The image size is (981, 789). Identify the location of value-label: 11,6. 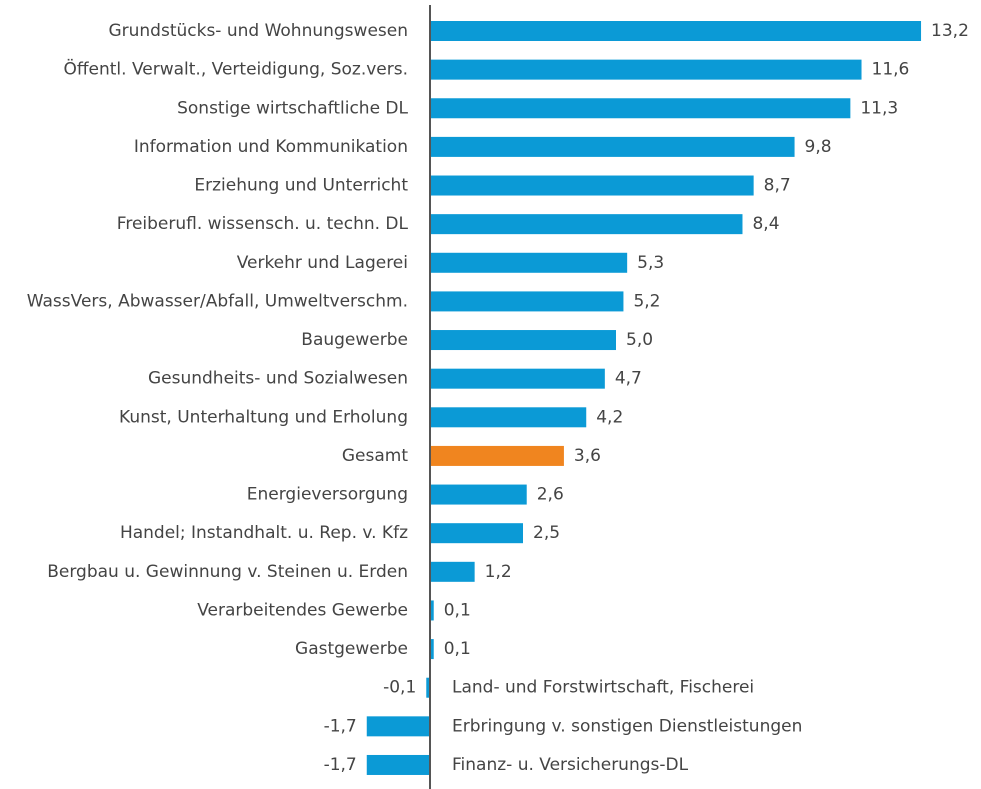
(891, 70).